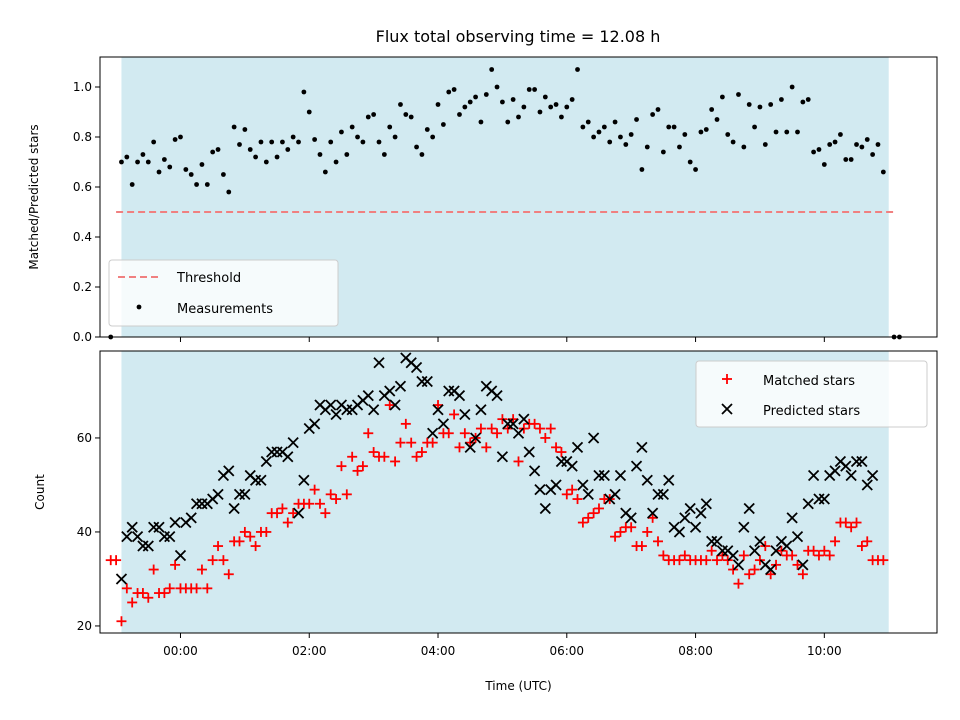  Describe the element at coordinates (86, 212) in the screenshot. I see `ratio-y-ticks: 0.0 0.2 0.4 0.6 0.8 1.0` at that location.